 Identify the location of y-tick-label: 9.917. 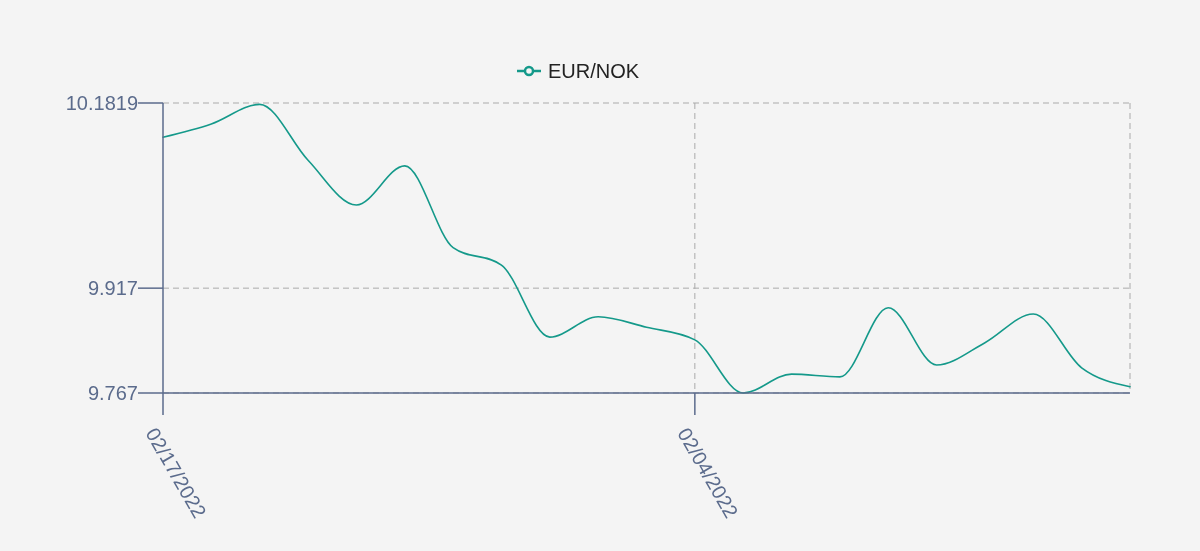
(112, 288).